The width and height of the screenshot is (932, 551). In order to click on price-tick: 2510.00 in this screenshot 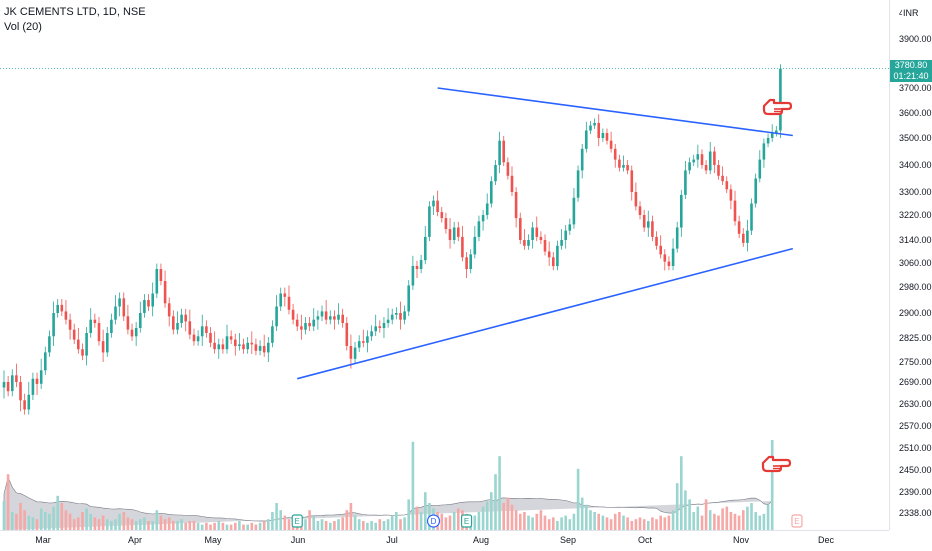, I will do `click(915, 448)`.